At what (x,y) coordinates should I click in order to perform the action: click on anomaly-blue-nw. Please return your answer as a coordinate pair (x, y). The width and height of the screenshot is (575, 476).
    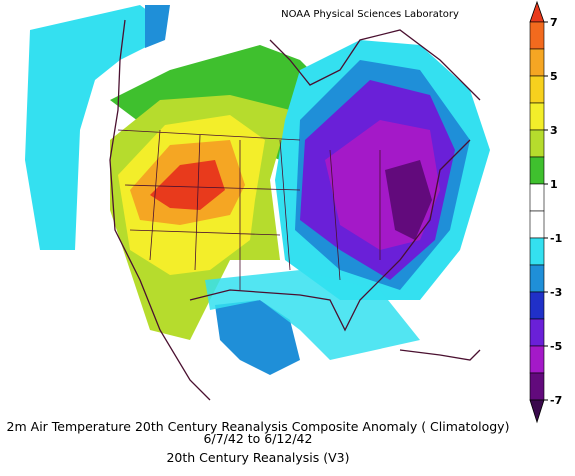
    Looking at the image, I should click on (157, 26).